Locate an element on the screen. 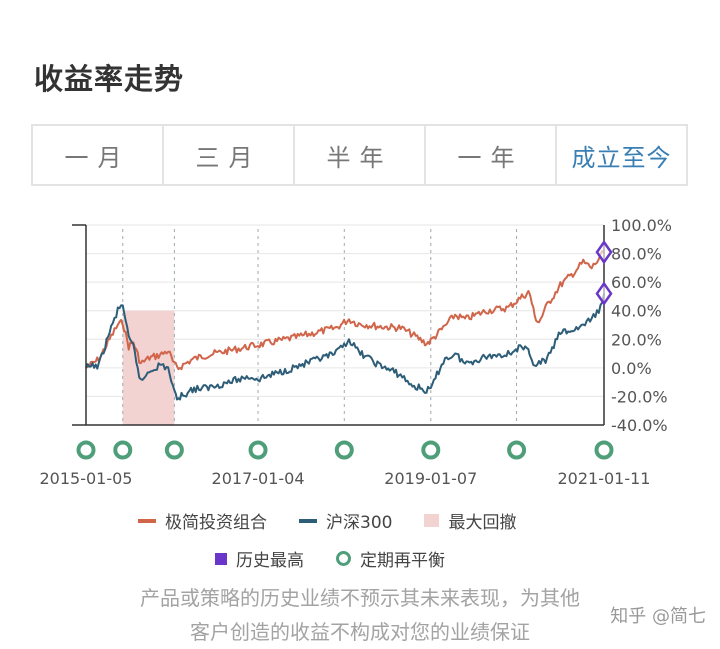 The image size is (720, 649). x-tick-label: 2015-01-05 is located at coordinates (86, 478).